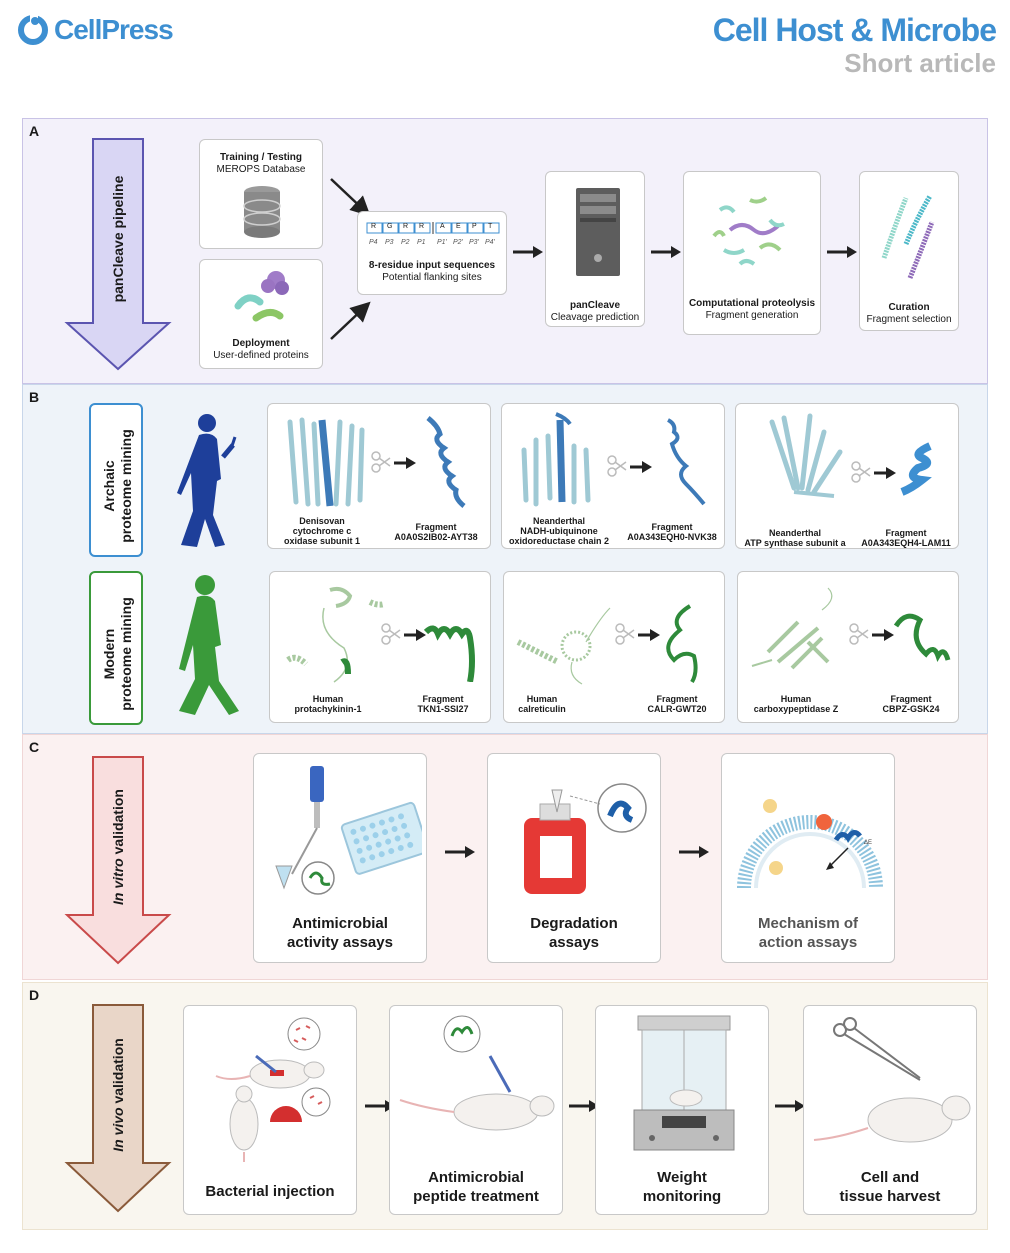 Image resolution: width=1010 pixels, height=1253 pixels. I want to click on in-vivo-italic: In vivo, so click(118, 1129).